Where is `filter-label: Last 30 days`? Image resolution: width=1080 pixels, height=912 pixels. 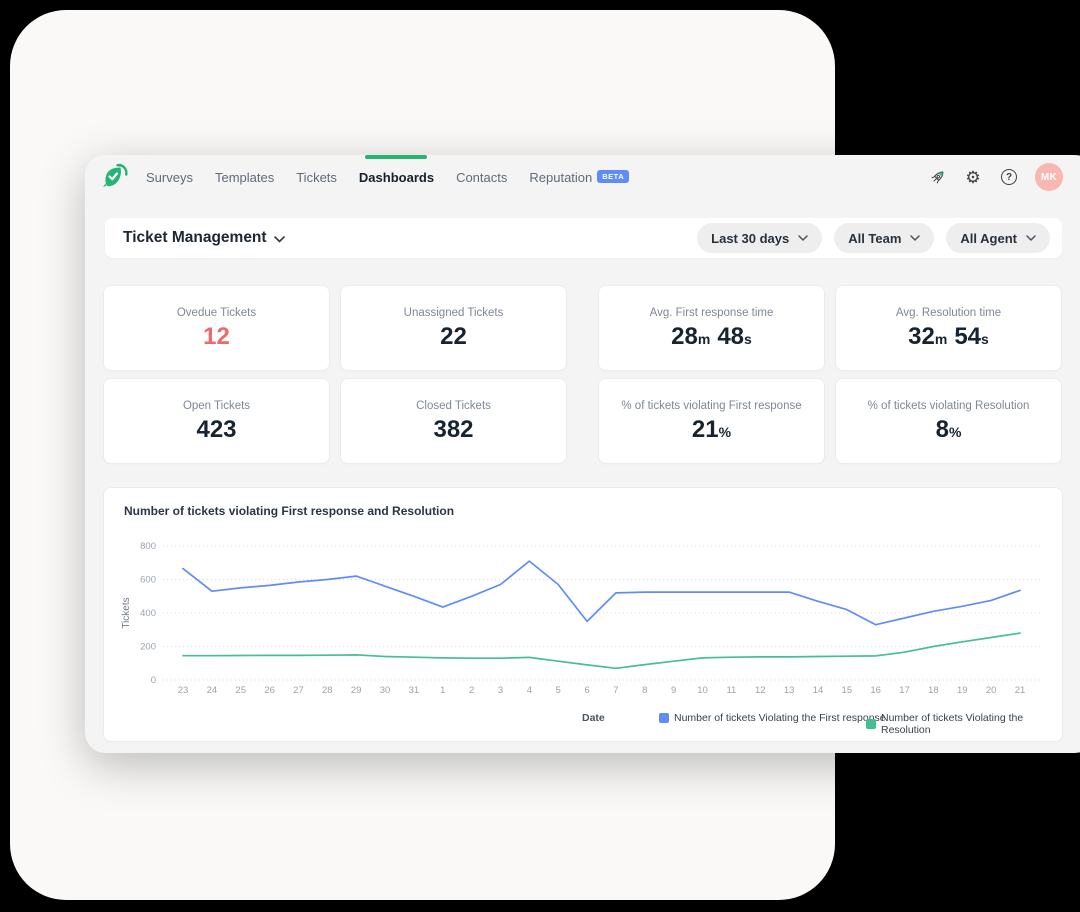
filter-label: Last 30 days is located at coordinates (750, 238).